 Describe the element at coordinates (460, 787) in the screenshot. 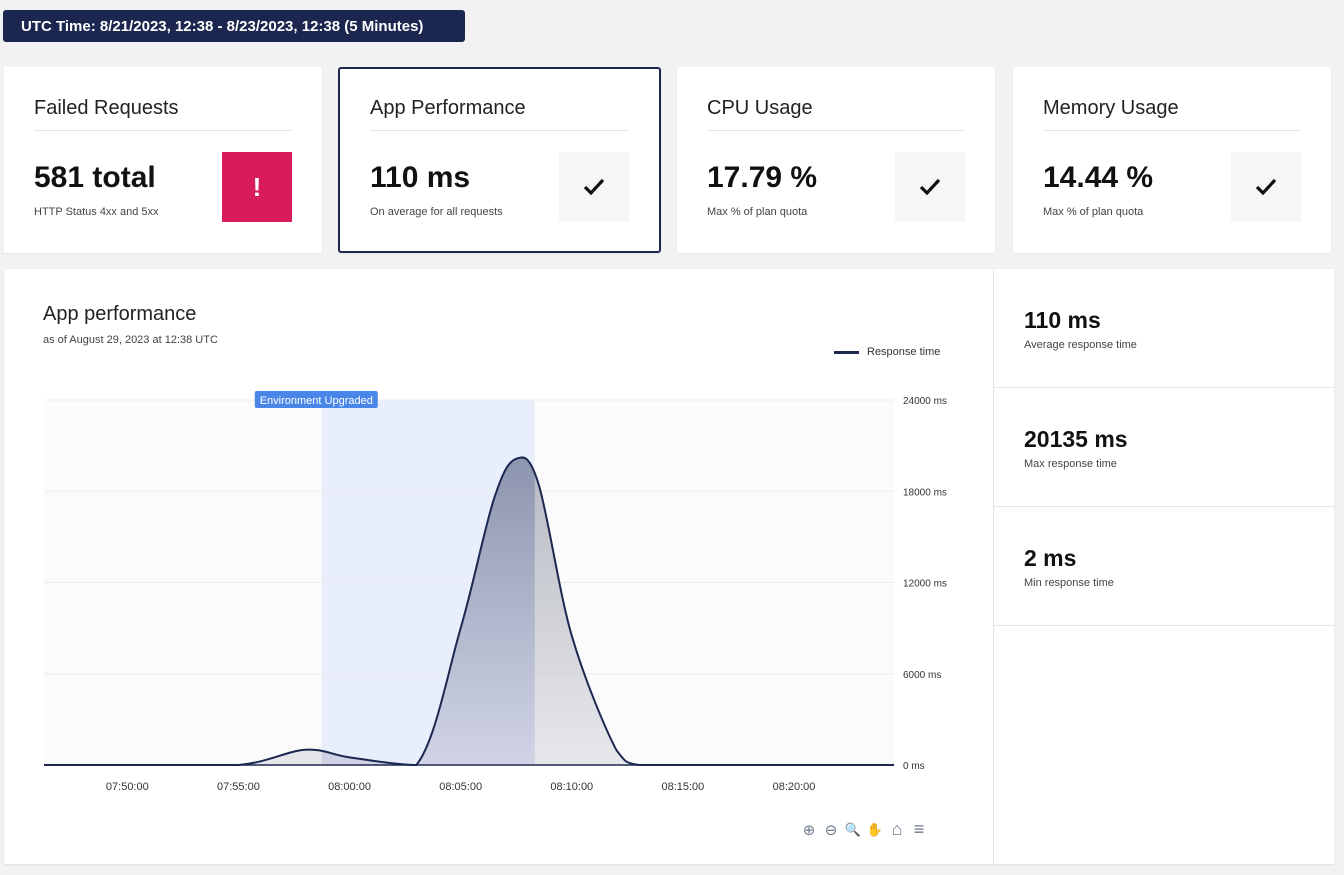

I see `x-tick-label: 08:05:00` at that location.